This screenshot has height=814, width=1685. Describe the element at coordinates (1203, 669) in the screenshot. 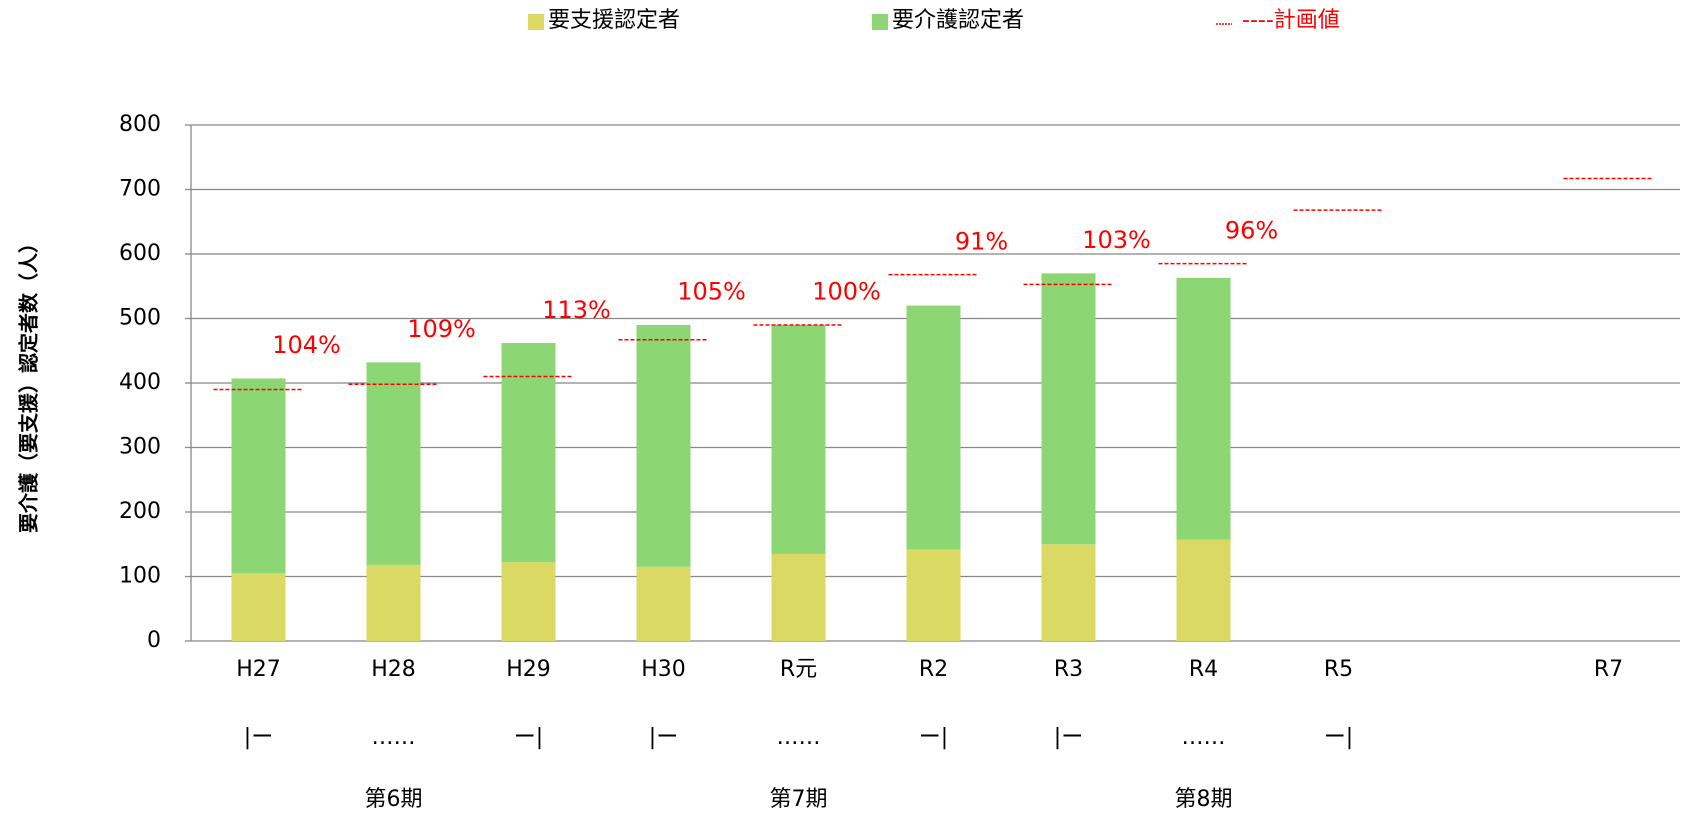

I see `x-tick-label: R4` at that location.